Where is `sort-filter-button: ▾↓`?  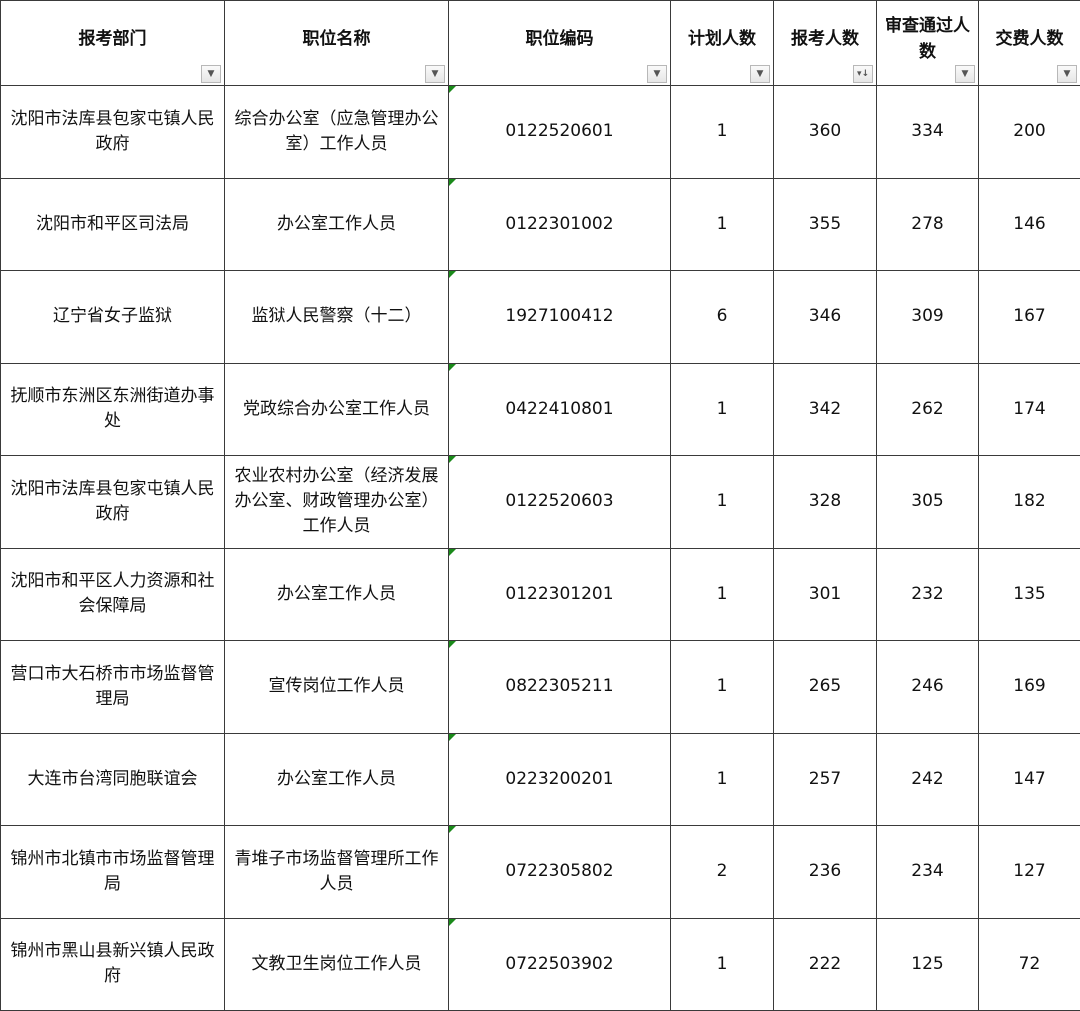 sort-filter-button: ▾↓ is located at coordinates (863, 74).